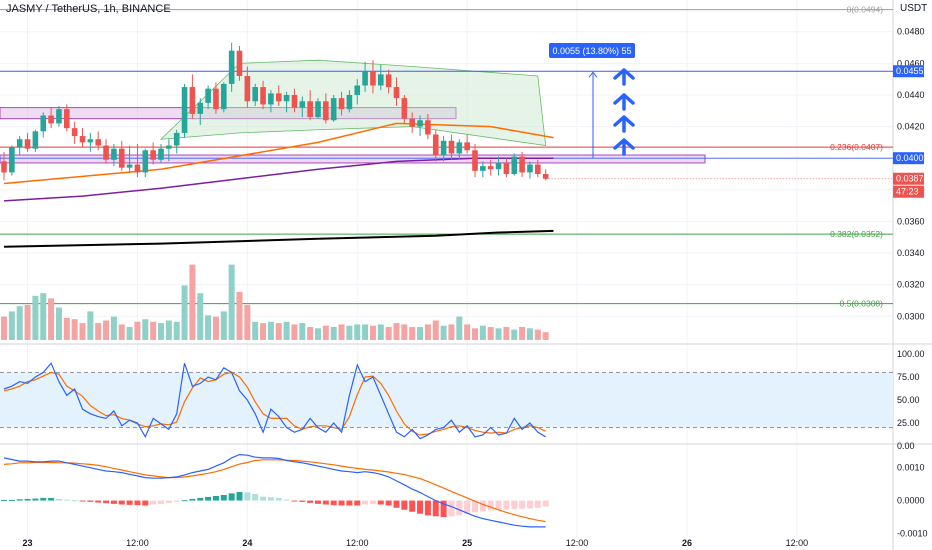 The width and height of the screenshot is (932, 550). Describe the element at coordinates (914, 8) in the screenshot. I see `currency-label: USDT` at that location.